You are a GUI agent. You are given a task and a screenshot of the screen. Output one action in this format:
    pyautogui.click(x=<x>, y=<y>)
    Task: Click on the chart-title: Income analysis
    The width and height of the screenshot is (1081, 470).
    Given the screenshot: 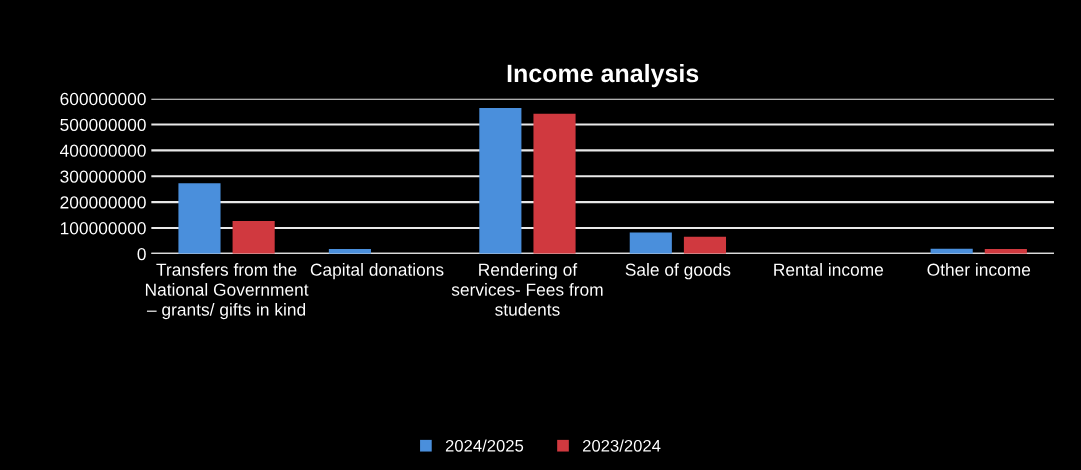 What is the action you would take?
    pyautogui.click(x=603, y=75)
    